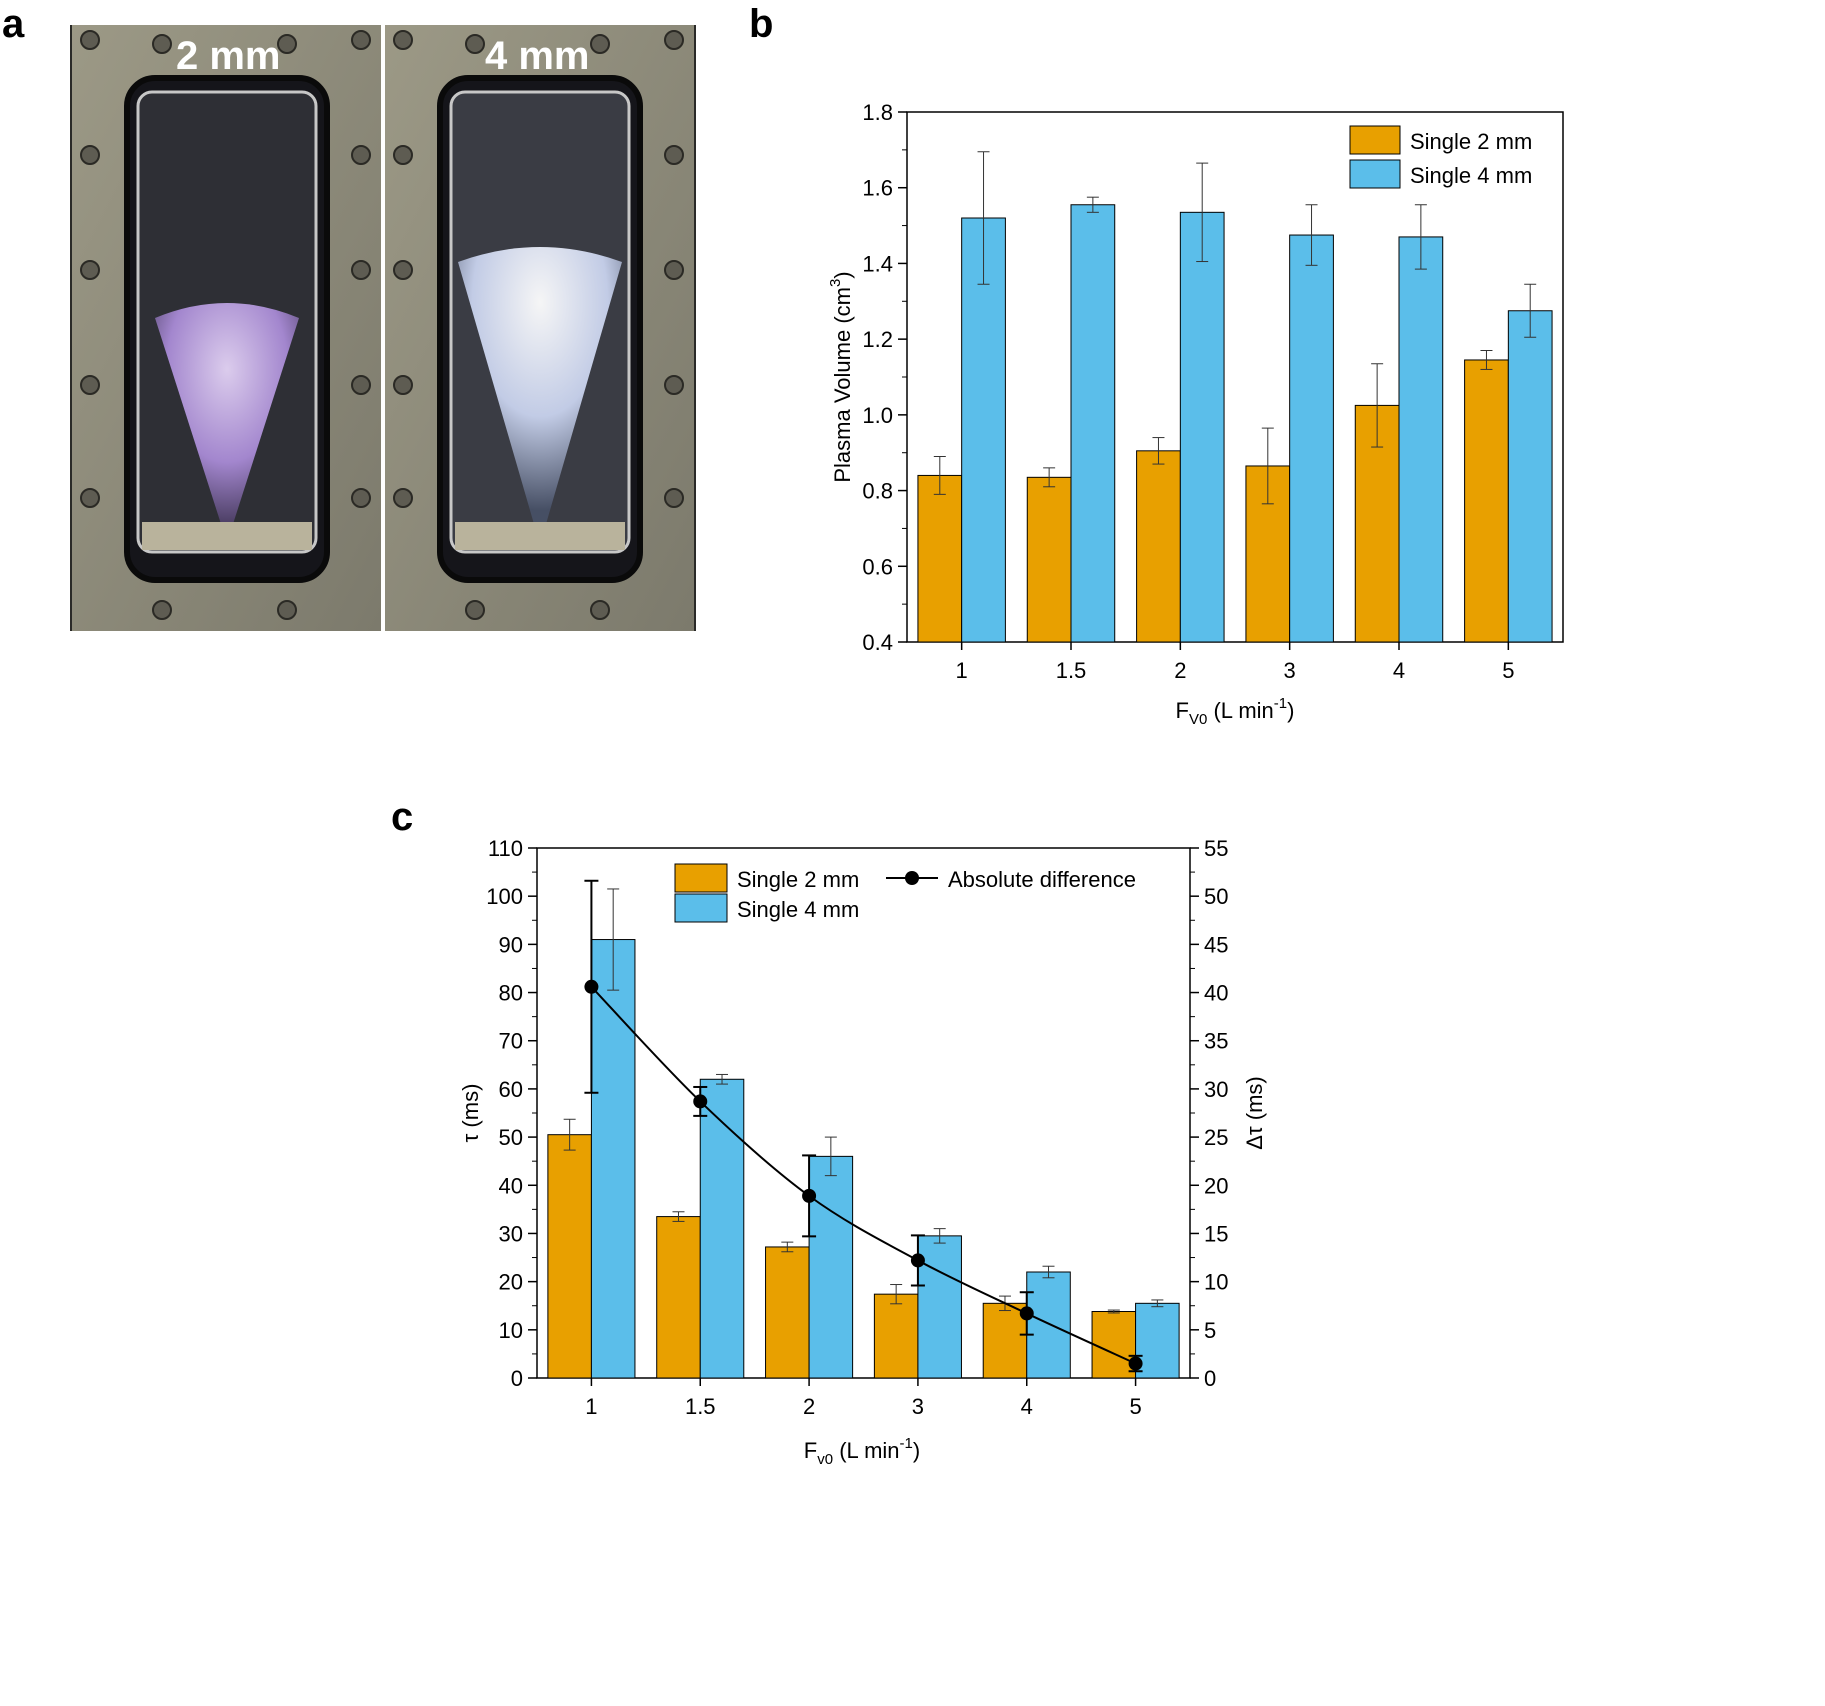  What do you see at coordinates (700, 1101) in the screenshot?
I see `line-point-1.5` at bounding box center [700, 1101].